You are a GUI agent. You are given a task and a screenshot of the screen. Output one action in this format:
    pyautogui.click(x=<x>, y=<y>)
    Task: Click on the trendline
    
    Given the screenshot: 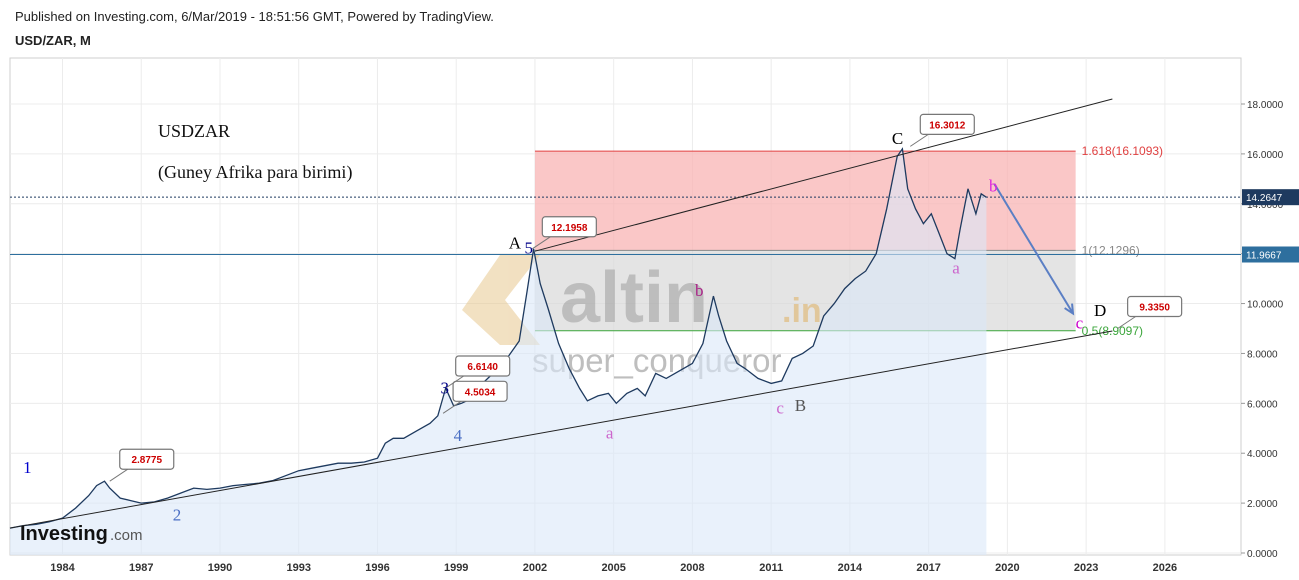 What is the action you would take?
    pyautogui.click(x=823, y=175)
    